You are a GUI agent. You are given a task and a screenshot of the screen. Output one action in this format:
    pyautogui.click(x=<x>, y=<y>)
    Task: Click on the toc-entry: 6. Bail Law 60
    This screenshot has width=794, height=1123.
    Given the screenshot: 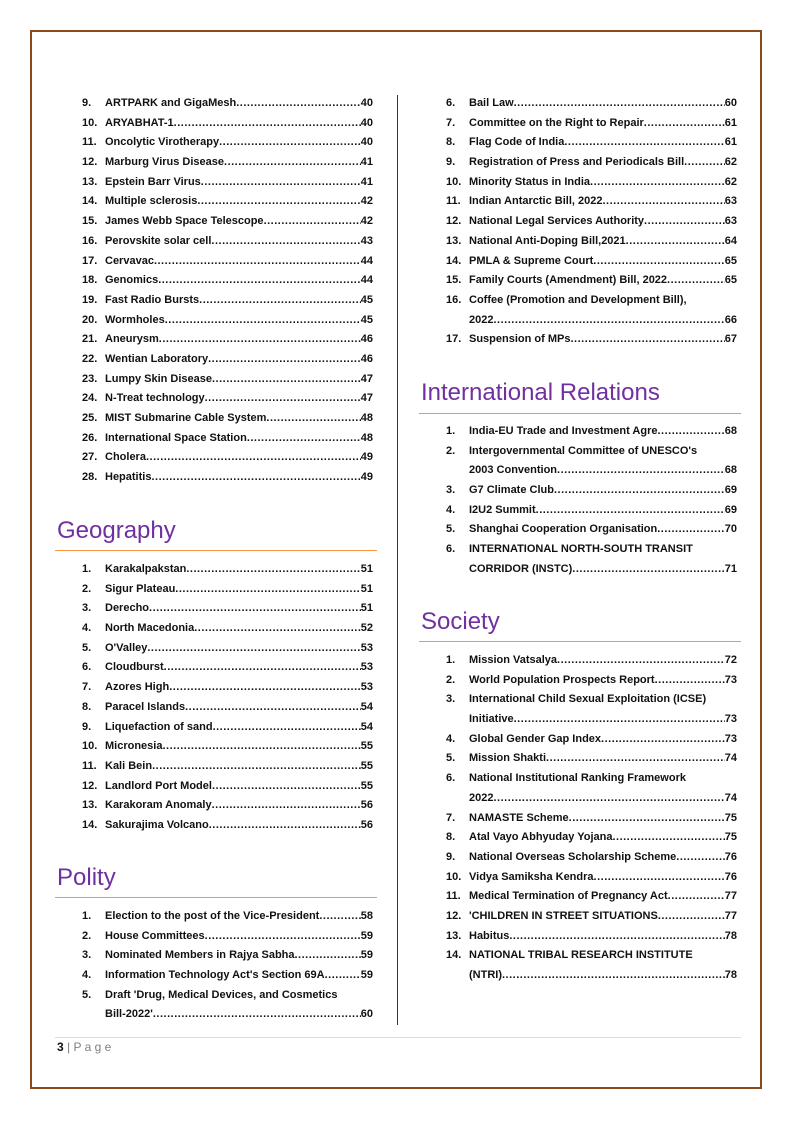 What is the action you would take?
    pyautogui.click(x=580, y=104)
    